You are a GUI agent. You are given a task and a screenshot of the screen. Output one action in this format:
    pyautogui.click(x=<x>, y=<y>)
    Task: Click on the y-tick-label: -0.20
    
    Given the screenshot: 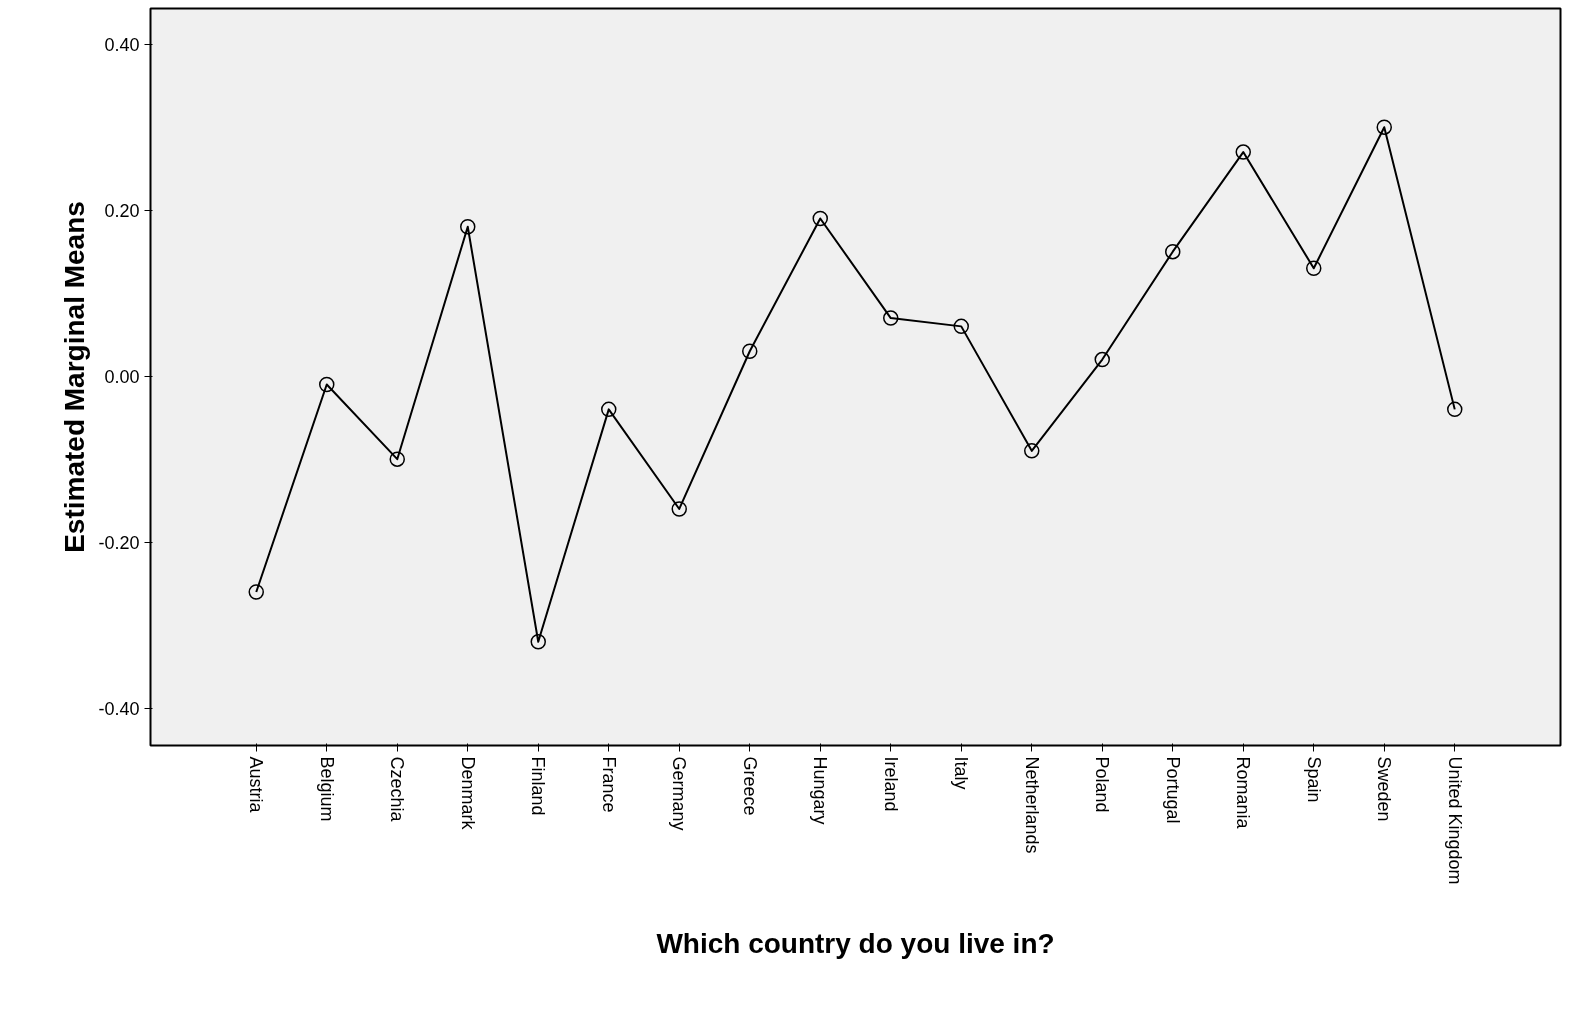 What is the action you would take?
    pyautogui.click(x=119, y=542)
    